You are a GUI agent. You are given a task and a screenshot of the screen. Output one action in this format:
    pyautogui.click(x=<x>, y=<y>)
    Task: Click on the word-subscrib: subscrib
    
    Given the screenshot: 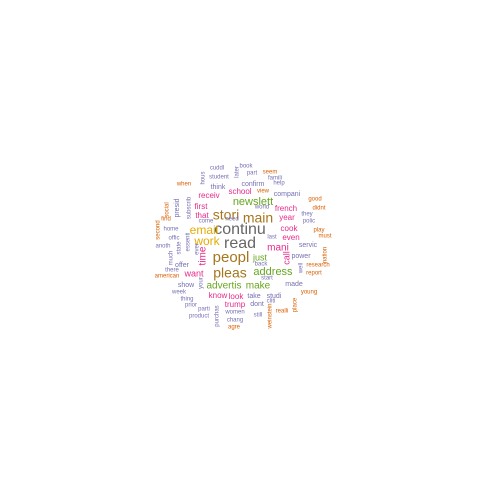 What is the action you would take?
    pyautogui.click(x=190, y=207)
    